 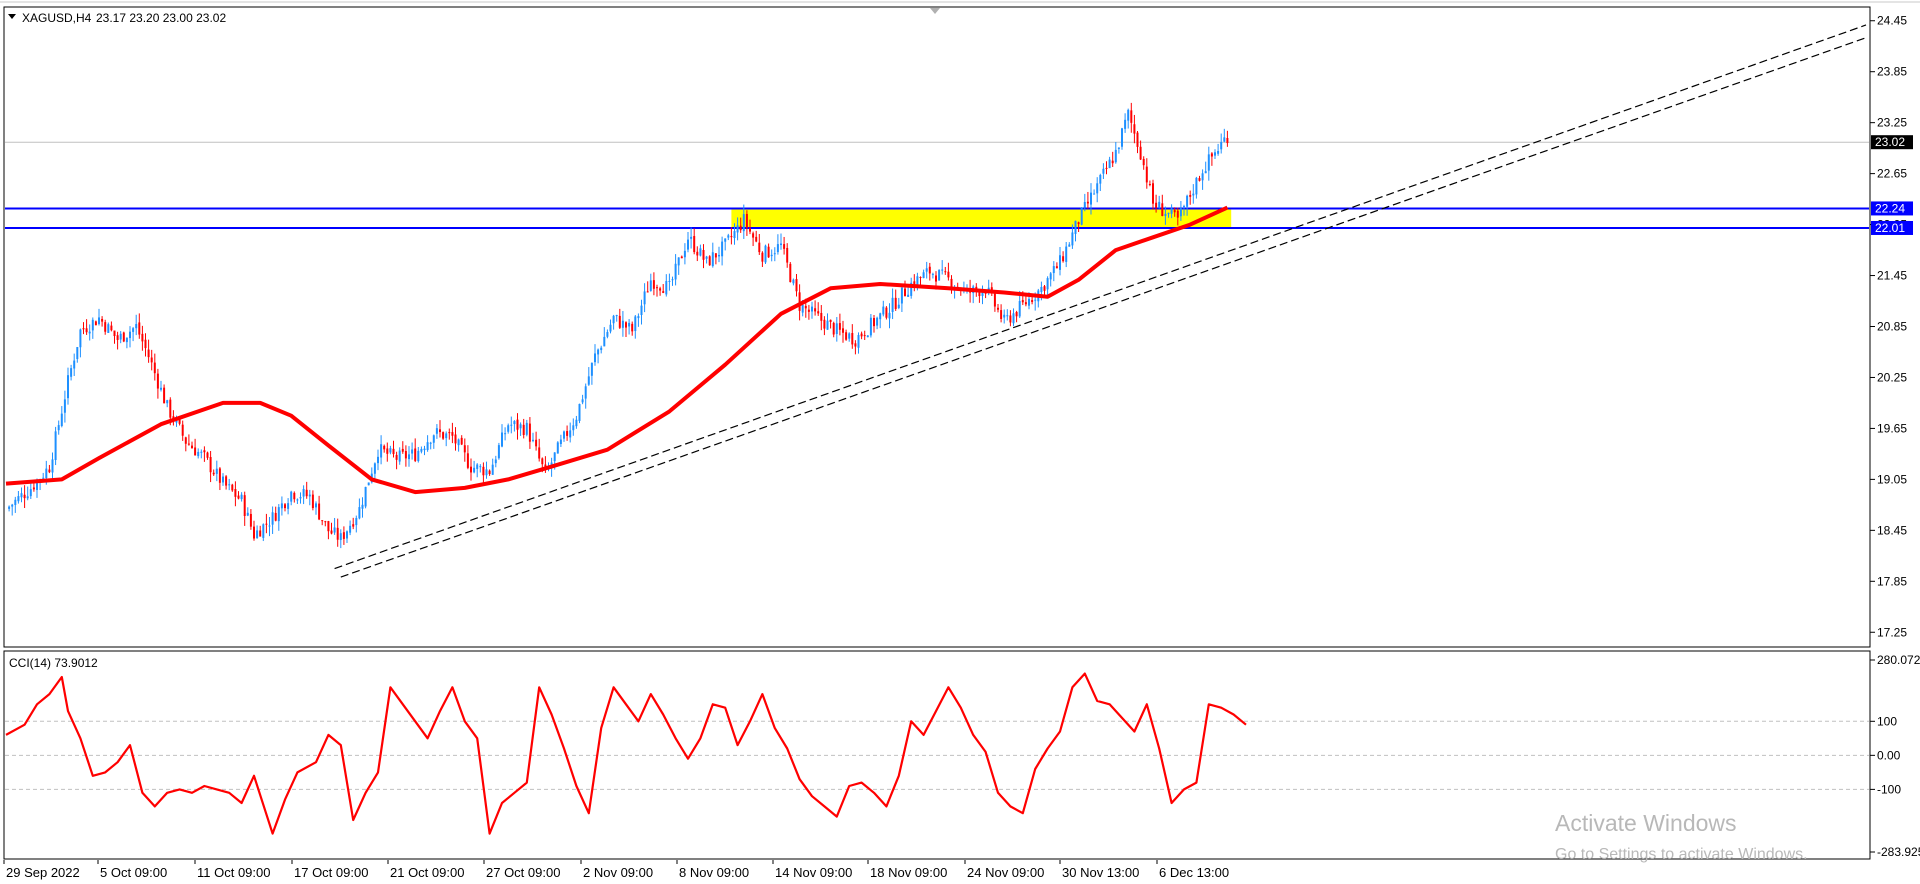 I want to click on support-levels, so click(x=937, y=218).